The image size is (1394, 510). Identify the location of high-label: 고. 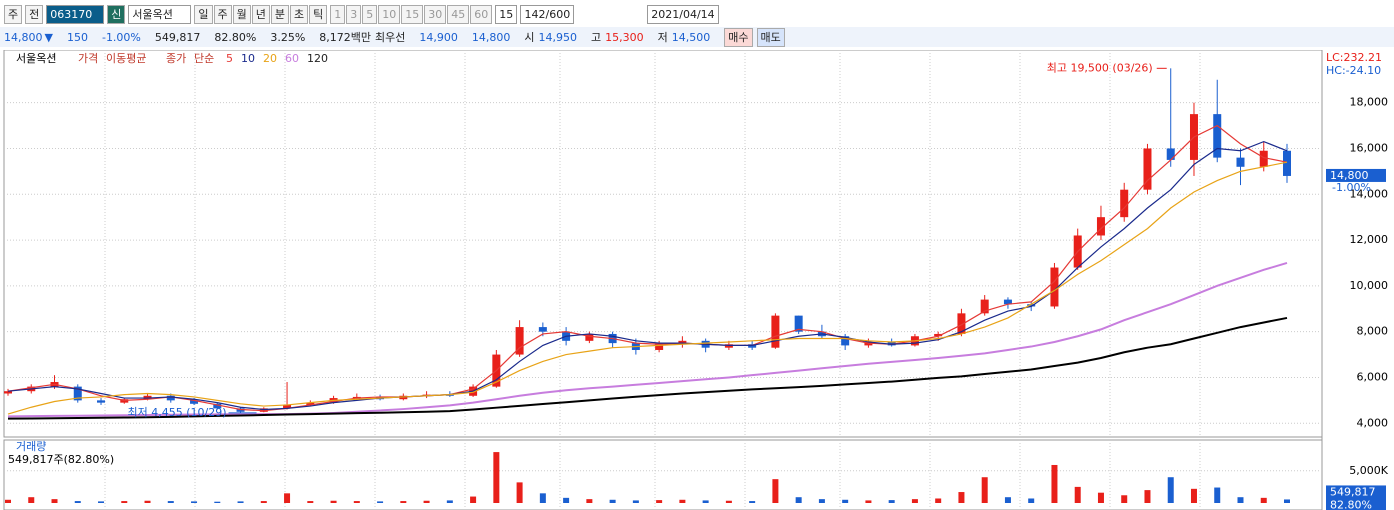
(596, 37).